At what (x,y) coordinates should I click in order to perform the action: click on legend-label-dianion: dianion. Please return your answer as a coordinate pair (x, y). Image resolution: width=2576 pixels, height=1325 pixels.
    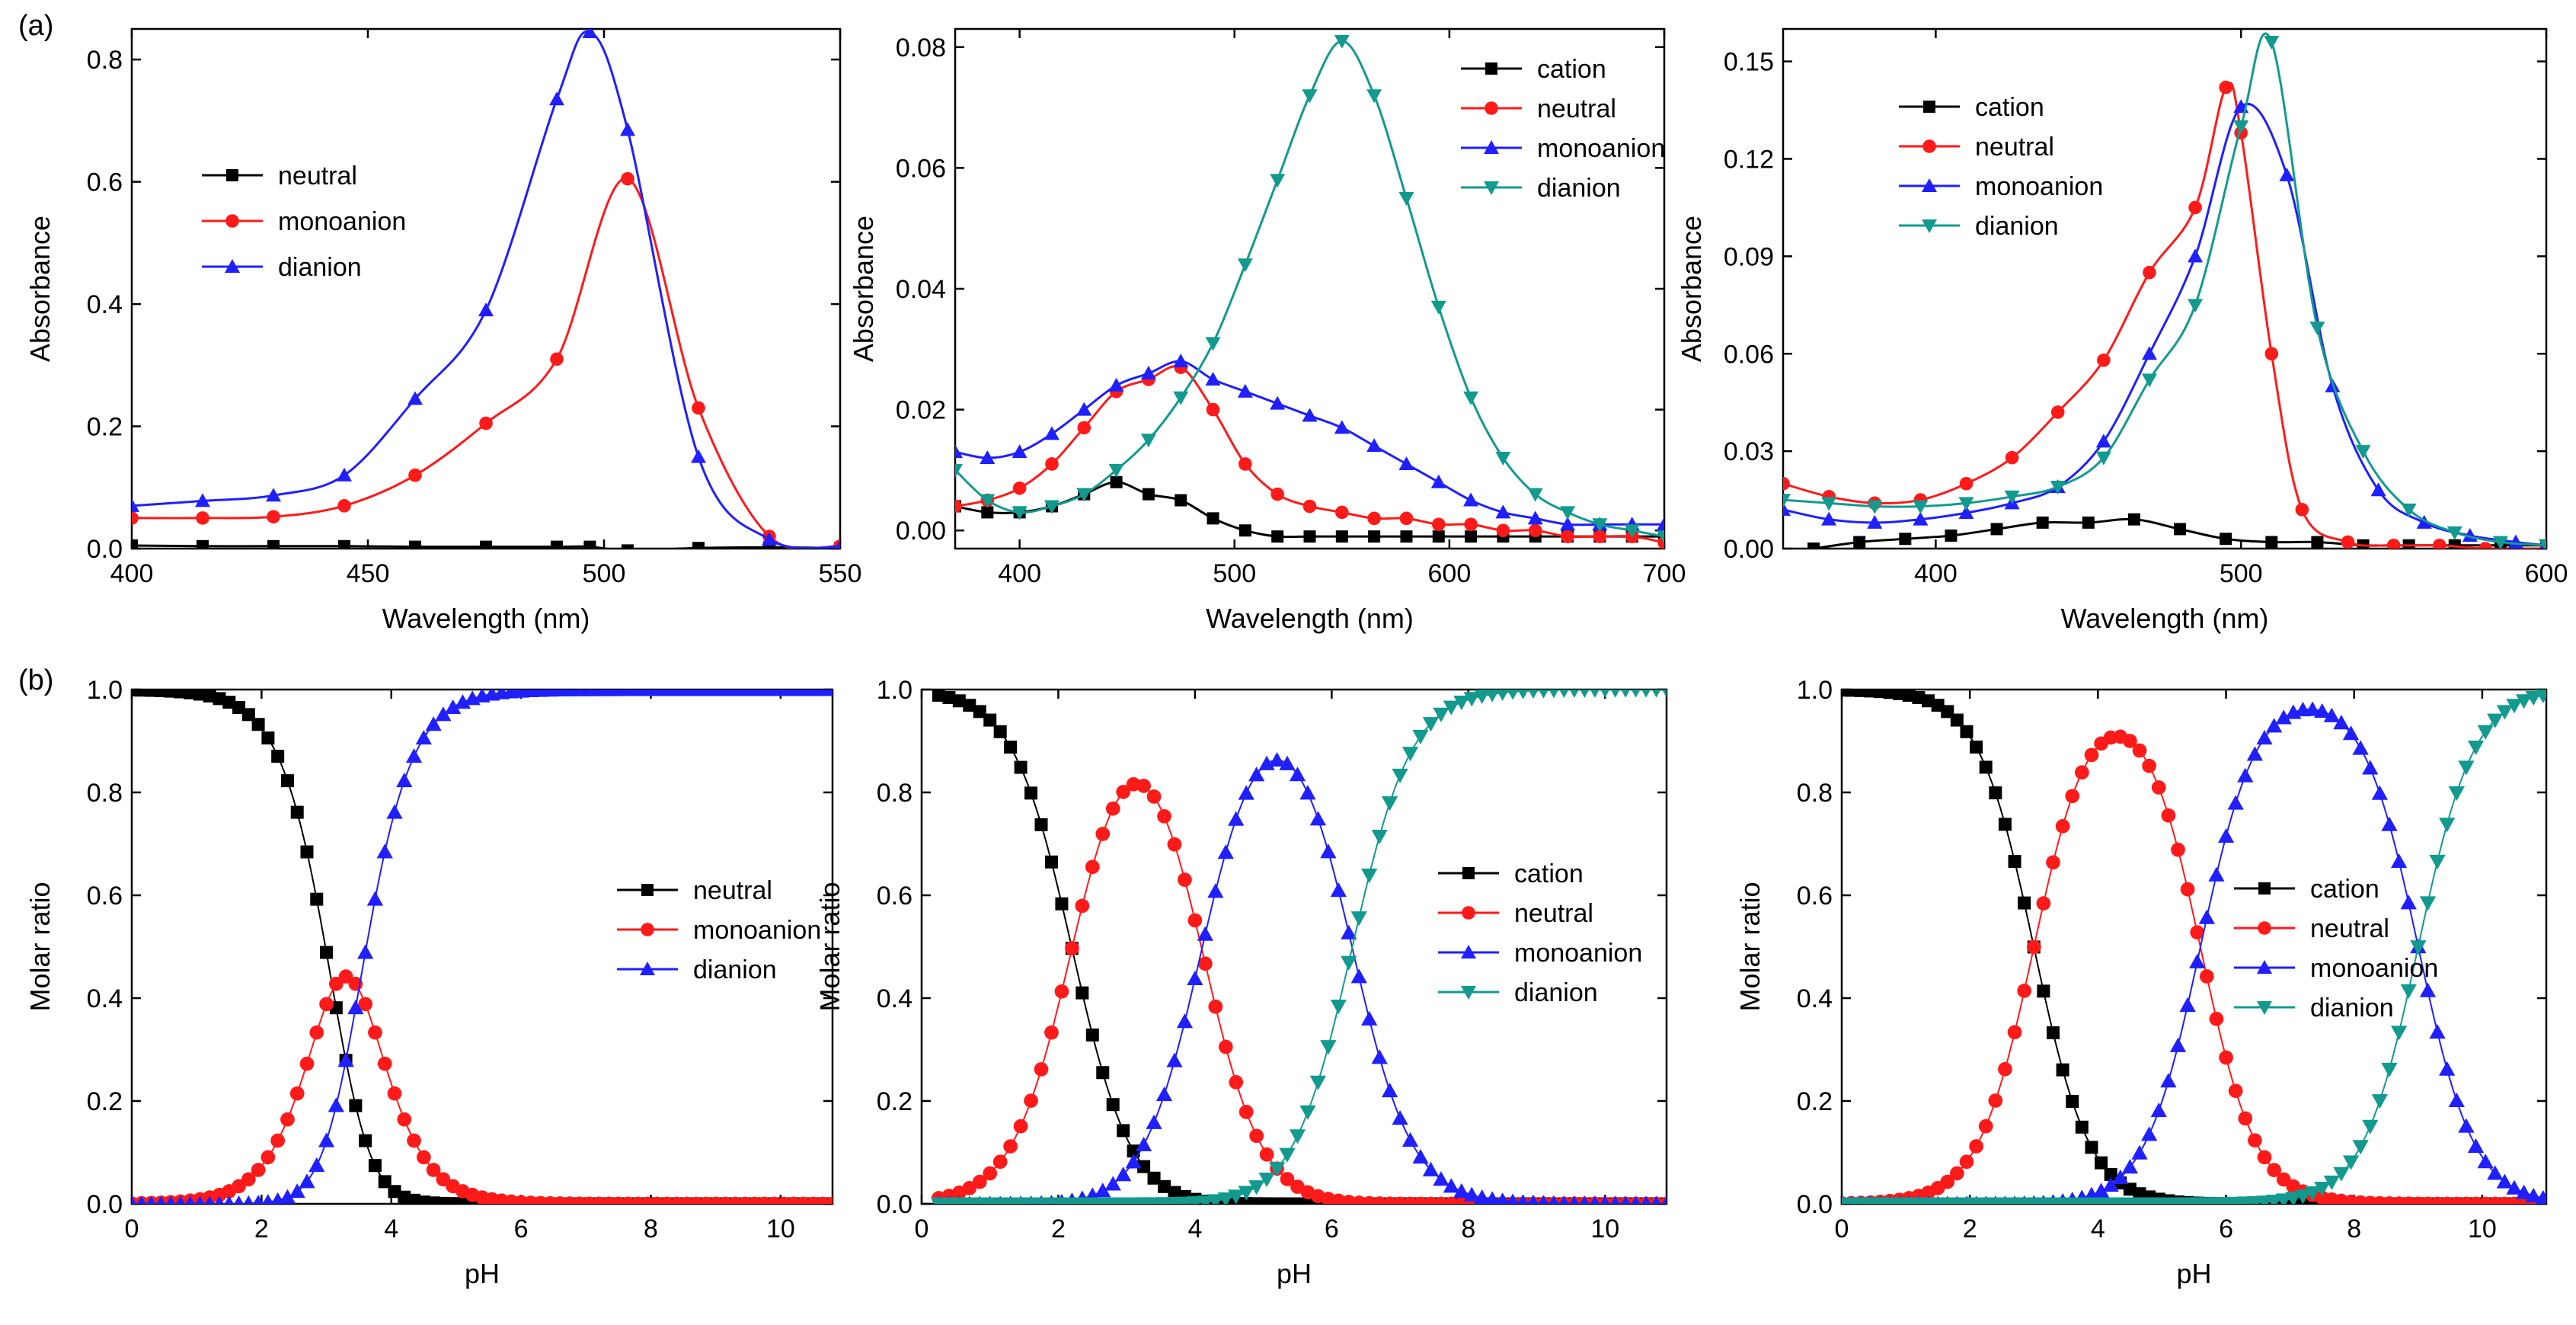
    Looking at the image, I should click on (735, 970).